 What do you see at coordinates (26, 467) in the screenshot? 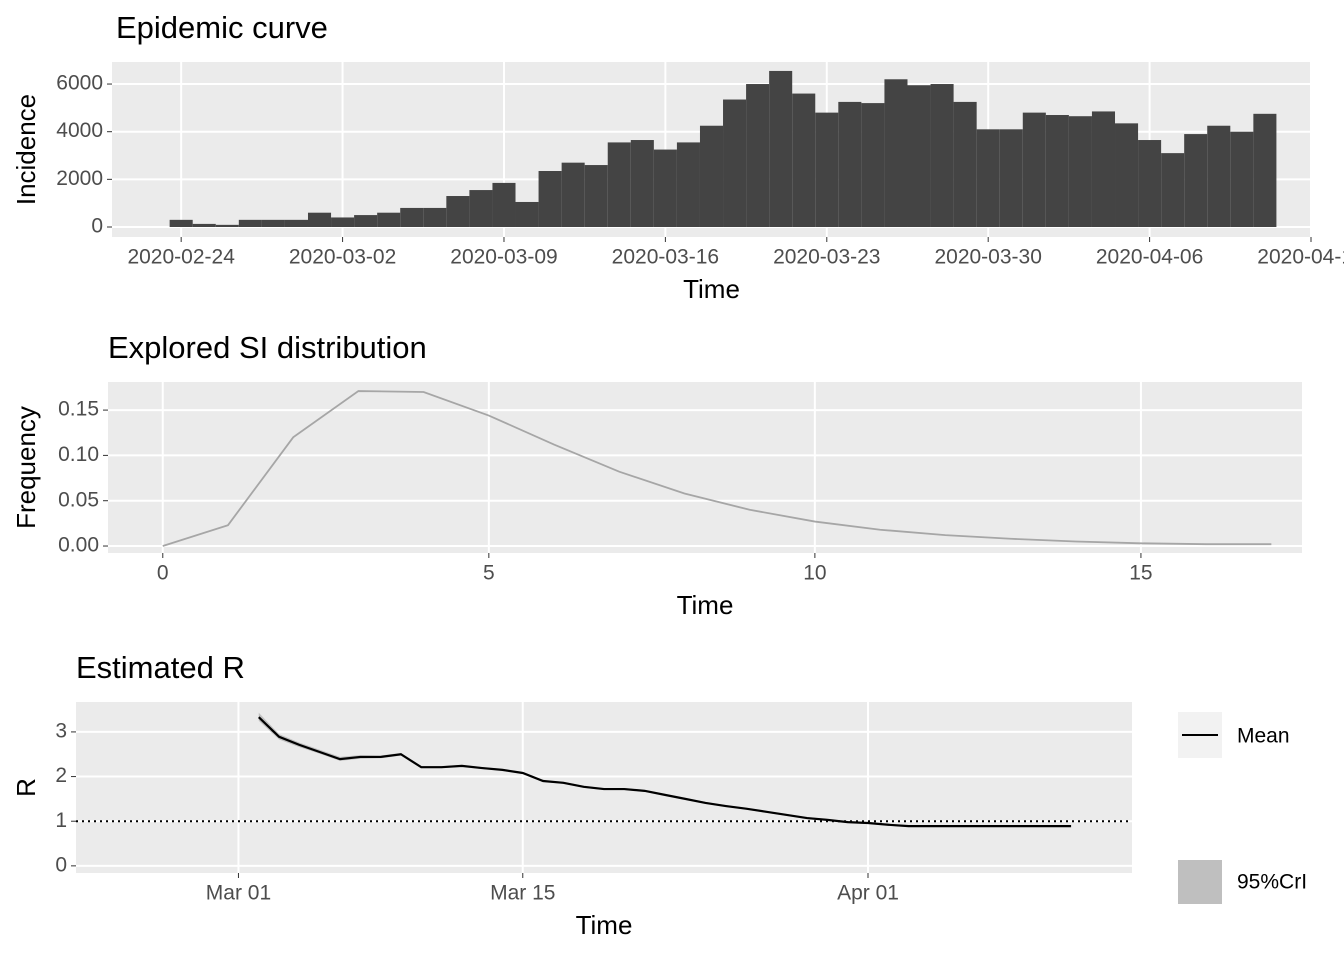
I see `y-axis-title: Frequency` at bounding box center [26, 467].